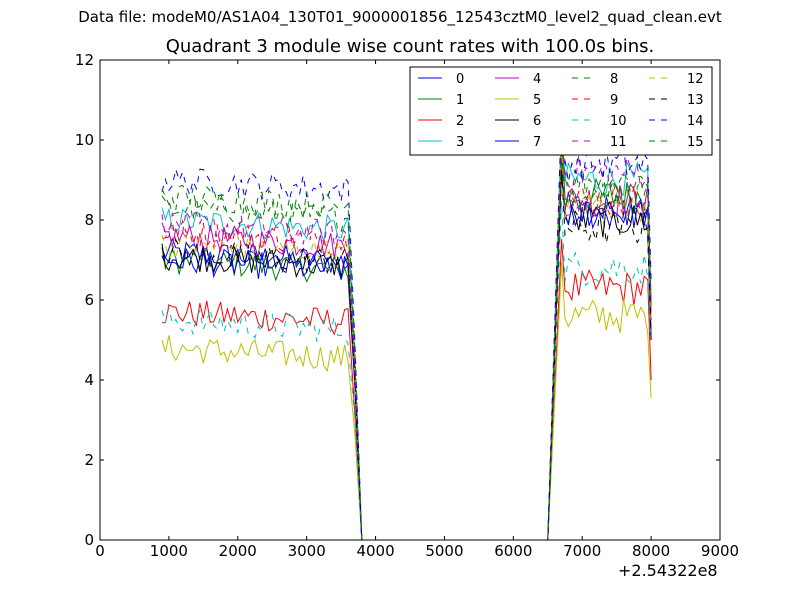  What do you see at coordinates (537, 79) in the screenshot?
I see `legend-label-4: 4` at bounding box center [537, 79].